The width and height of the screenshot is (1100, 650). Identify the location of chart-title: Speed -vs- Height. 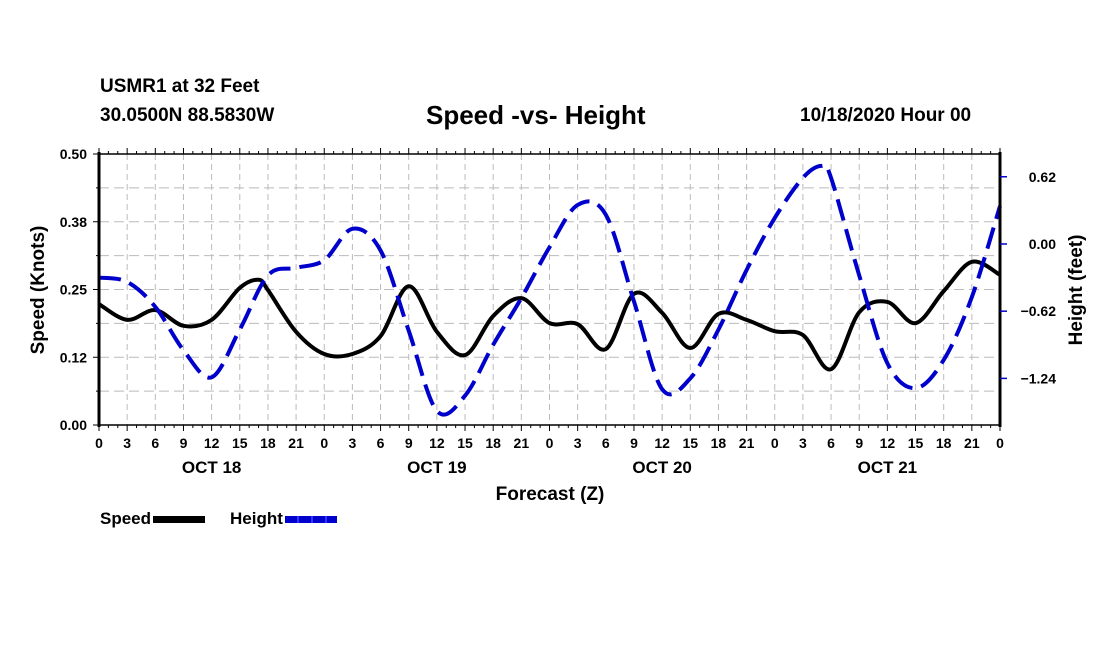
(536, 115).